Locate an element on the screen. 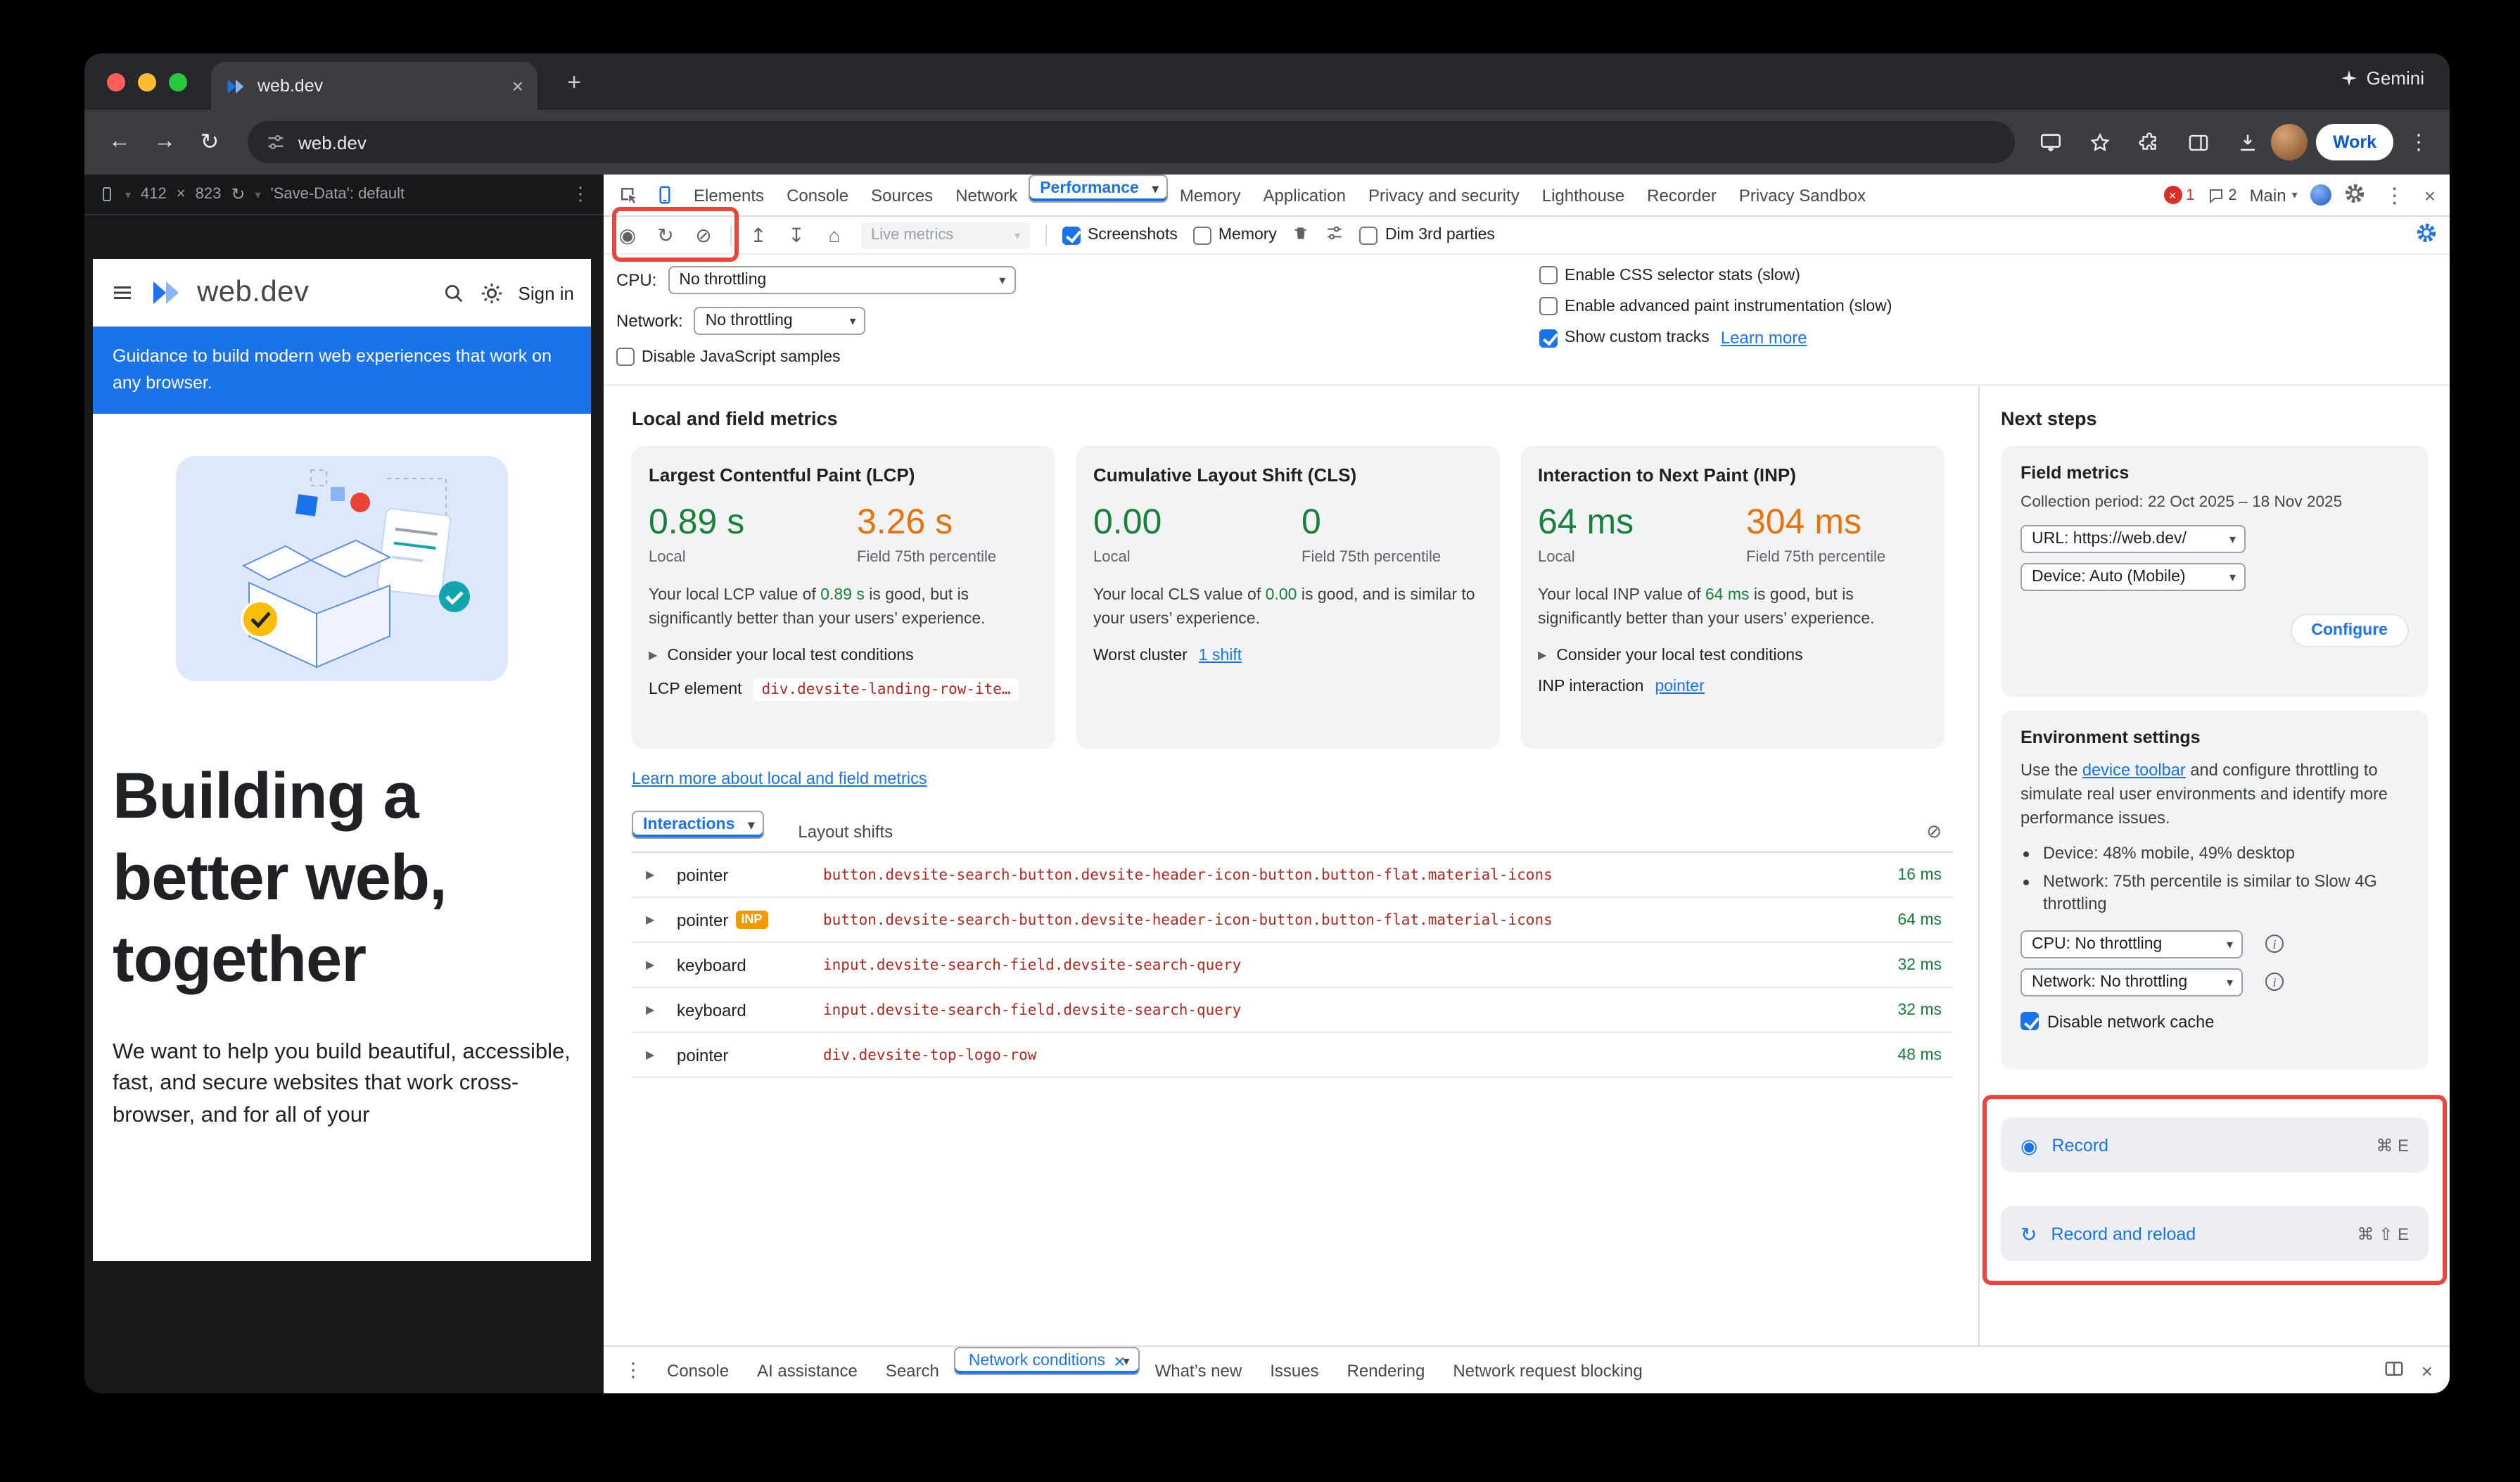 Image resolution: width=2520 pixels, height=1482 pixels. webdev-logo-icon is located at coordinates (166, 293).